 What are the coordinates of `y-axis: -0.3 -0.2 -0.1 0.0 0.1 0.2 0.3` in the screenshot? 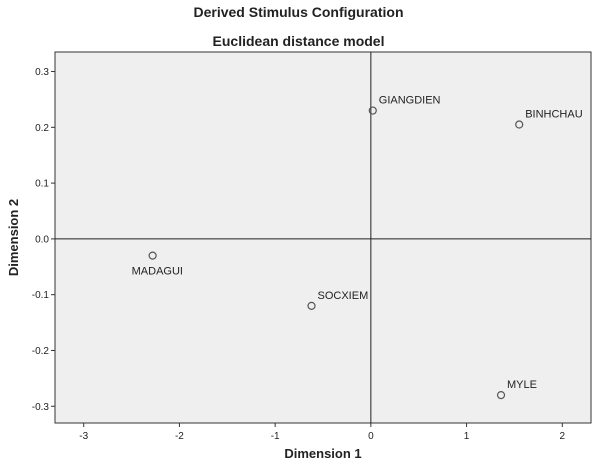 It's located at (43, 240).